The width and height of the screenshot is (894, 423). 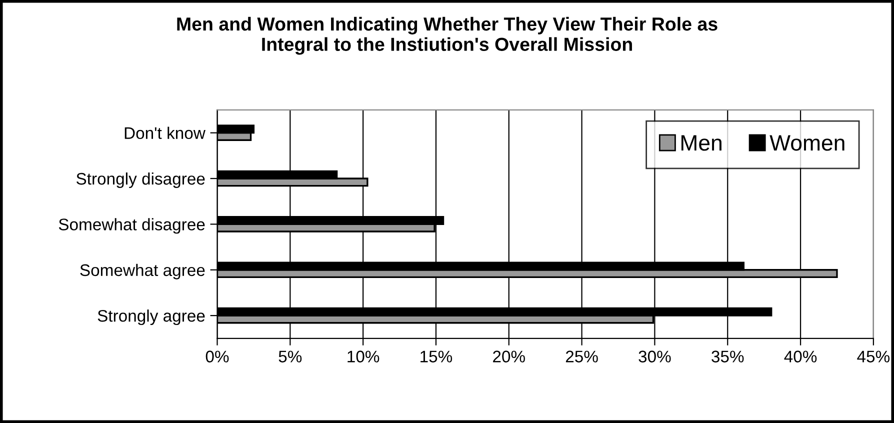 What do you see at coordinates (142, 272) in the screenshot?
I see `y-tick-label: Somewhat agree` at bounding box center [142, 272].